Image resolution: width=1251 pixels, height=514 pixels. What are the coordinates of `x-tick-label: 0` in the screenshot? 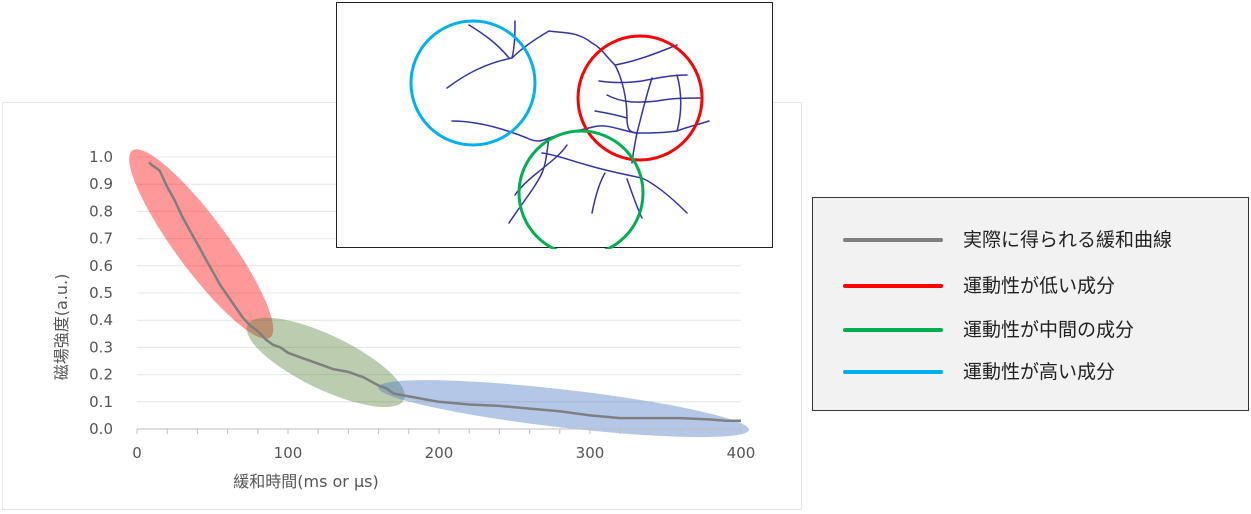 It's located at (137, 453).